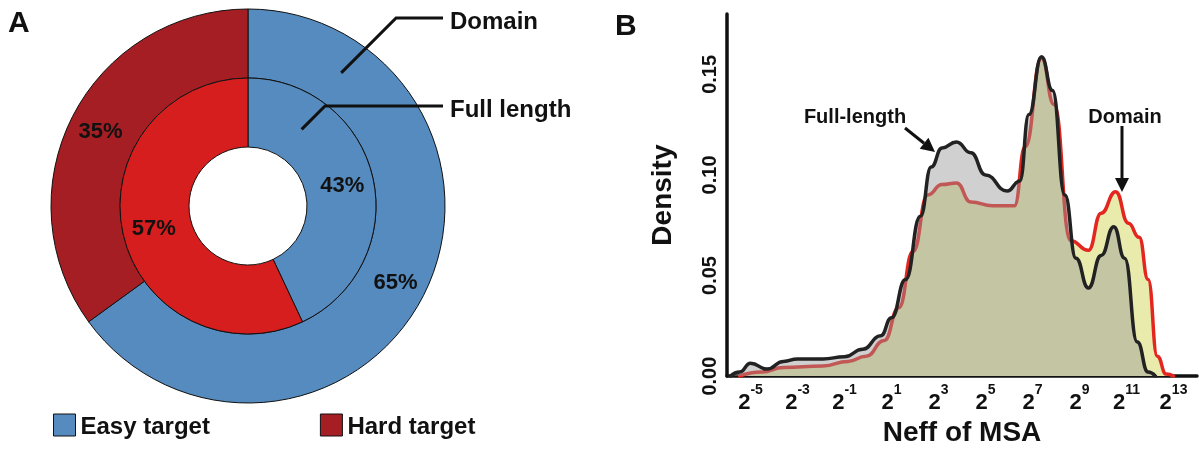 The image size is (1199, 450). Describe the element at coordinates (709, 74) in the screenshot. I see `y-tick-label: 0.15` at that location.